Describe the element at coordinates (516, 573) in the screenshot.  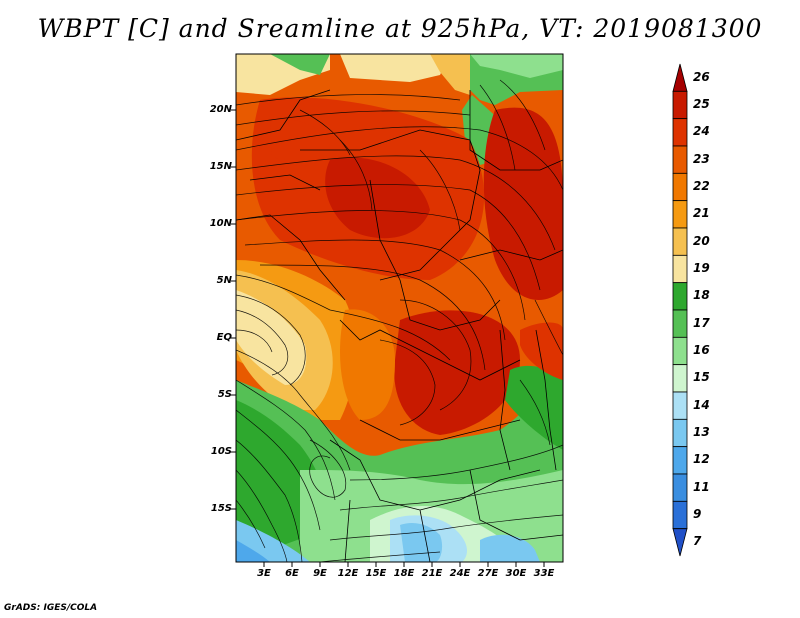
I see `lon-label: 30E` at that location.